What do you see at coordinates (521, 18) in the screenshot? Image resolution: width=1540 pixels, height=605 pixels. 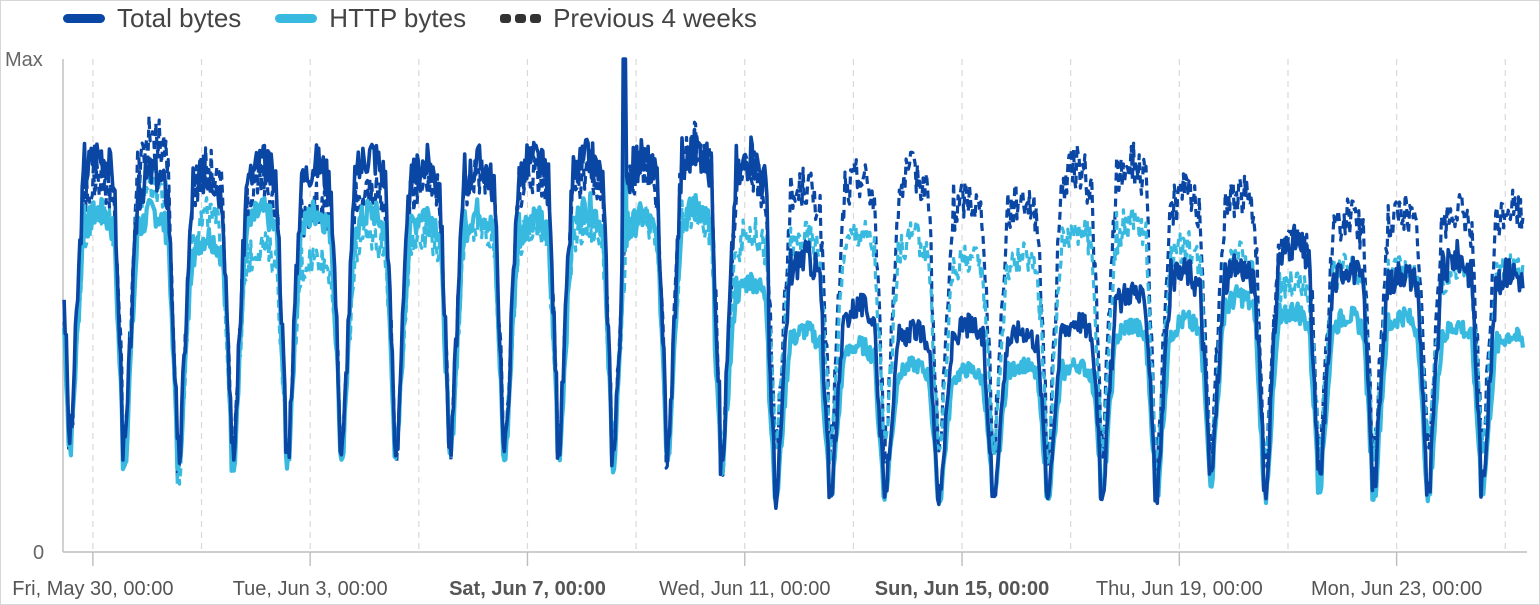 I see `legend-swatch-previous-4-weeks` at bounding box center [521, 18].